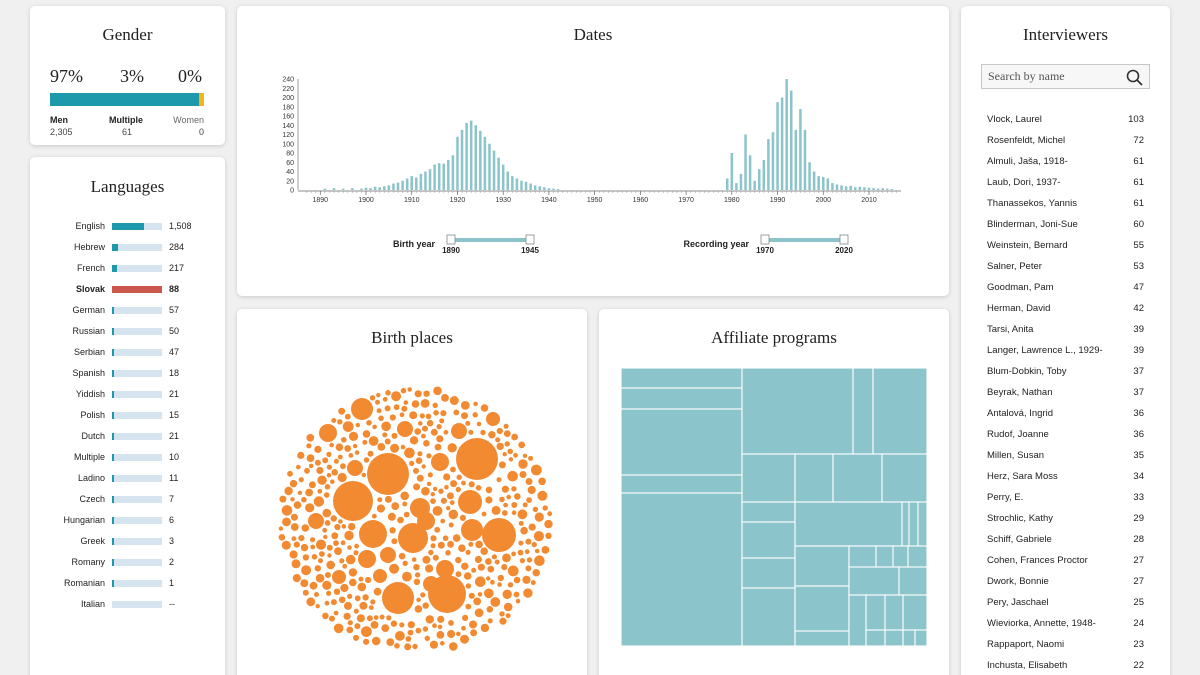 The width and height of the screenshot is (1200, 675). I want to click on language-row: Yiddish 21, so click(127, 394).